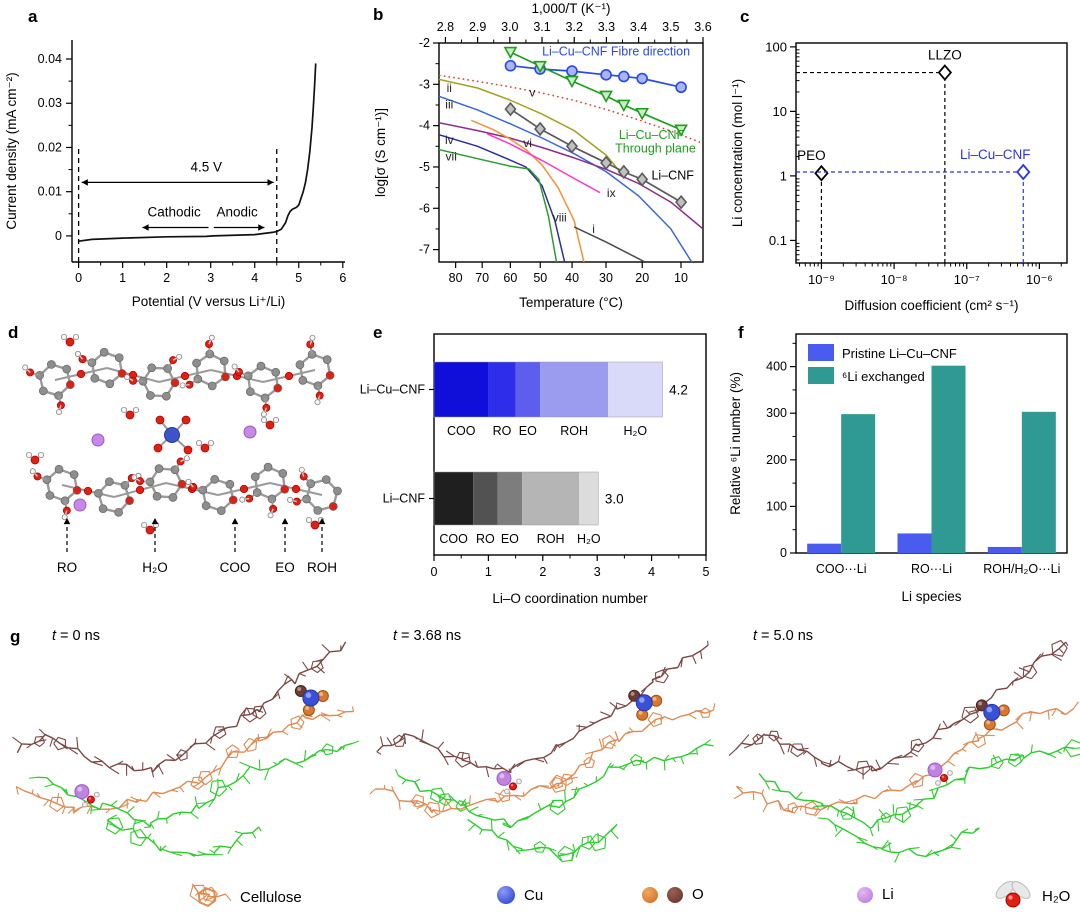 The image size is (1080, 921). I want to click on legend-label: Li, so click(888, 894).